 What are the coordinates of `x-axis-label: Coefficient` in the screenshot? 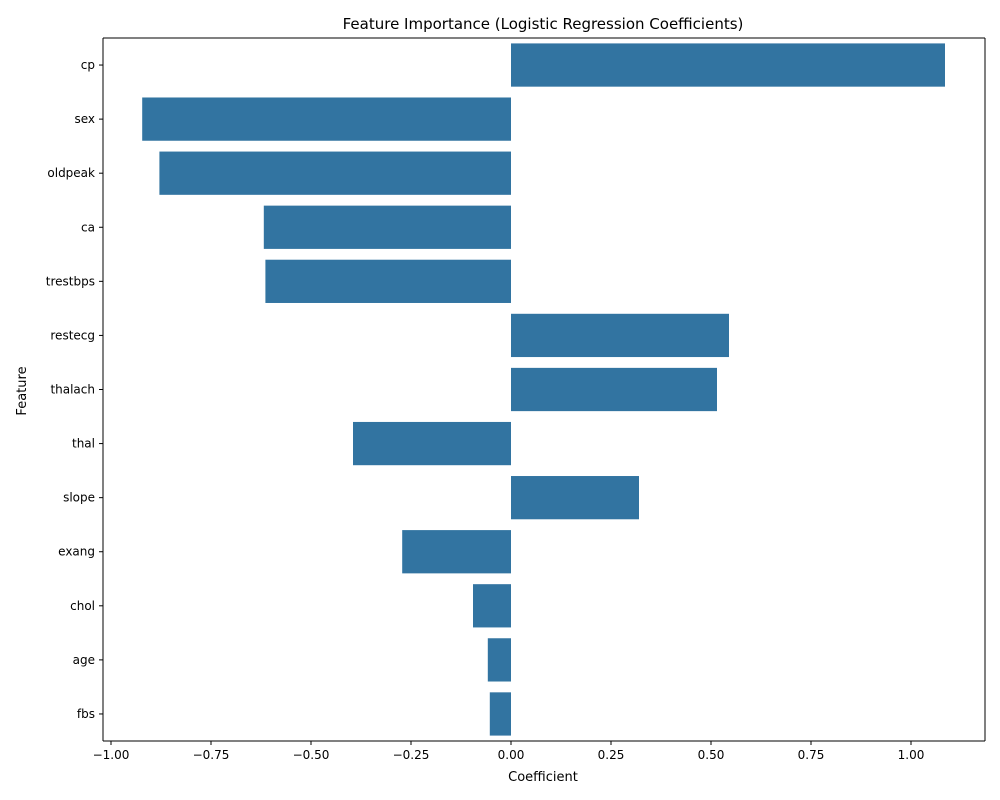 It's located at (543, 777).